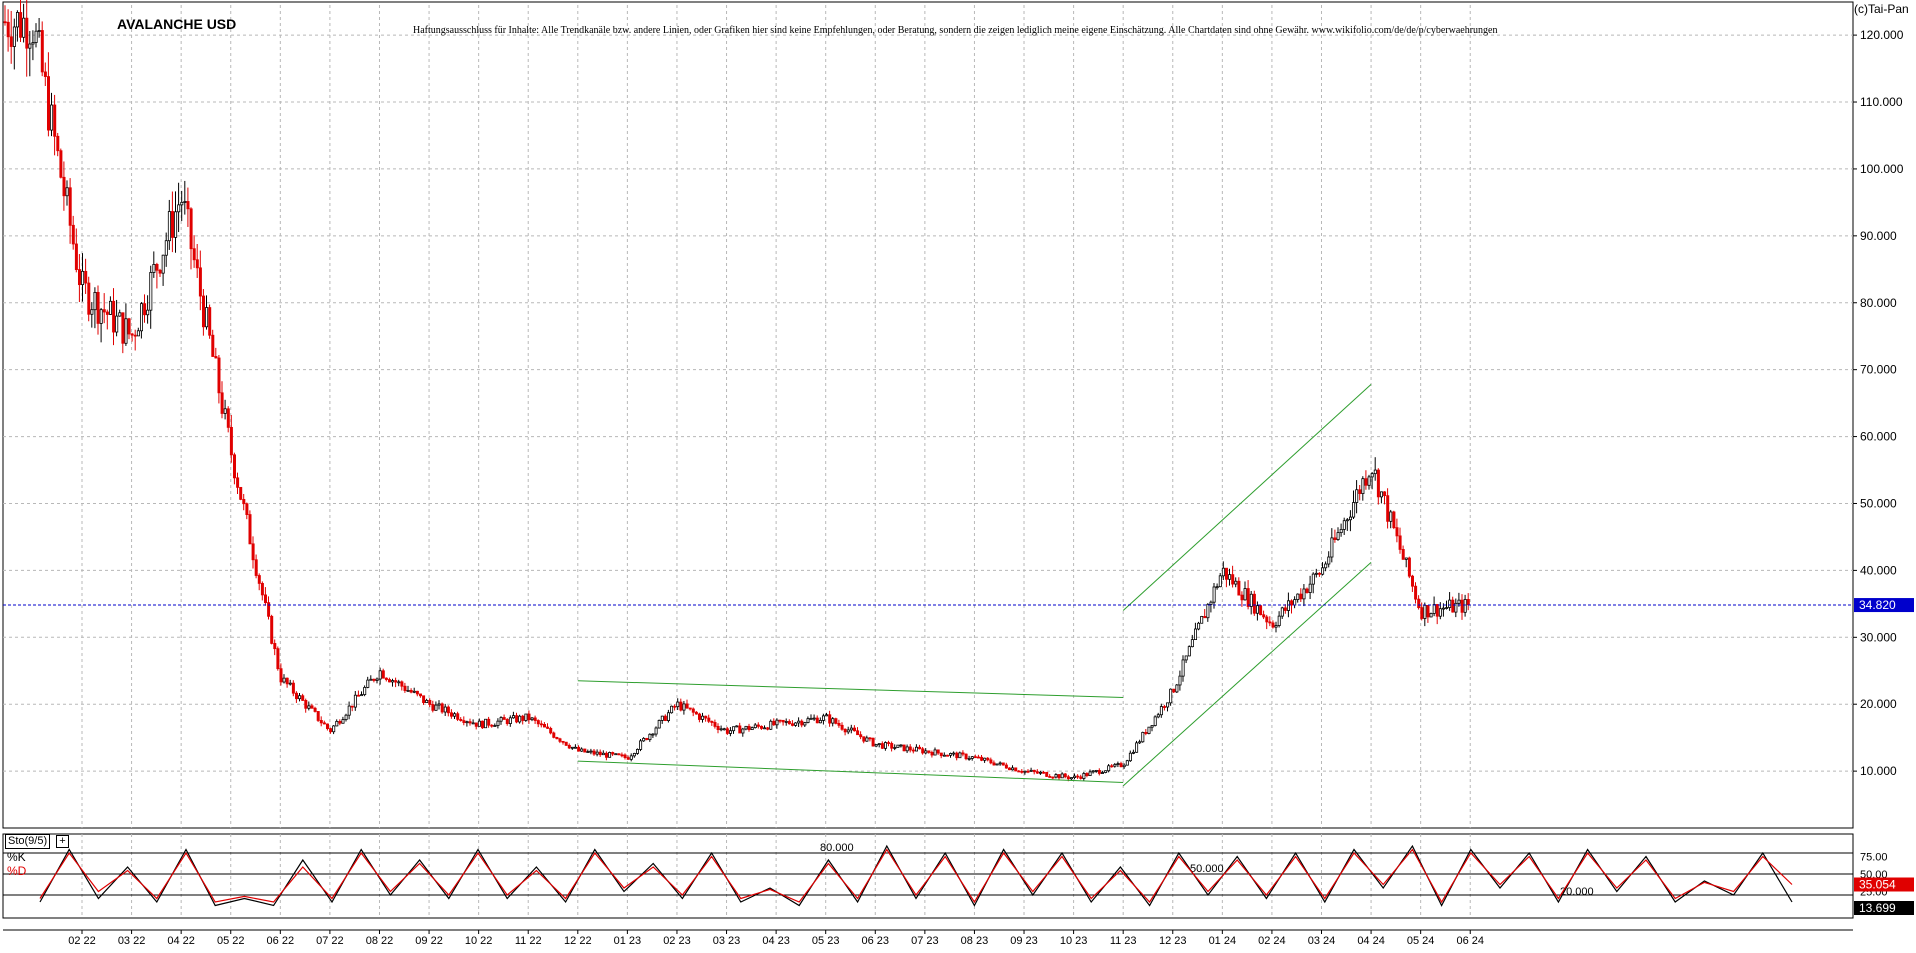 The image size is (1916, 953). I want to click on trend-line, so click(850, 689).